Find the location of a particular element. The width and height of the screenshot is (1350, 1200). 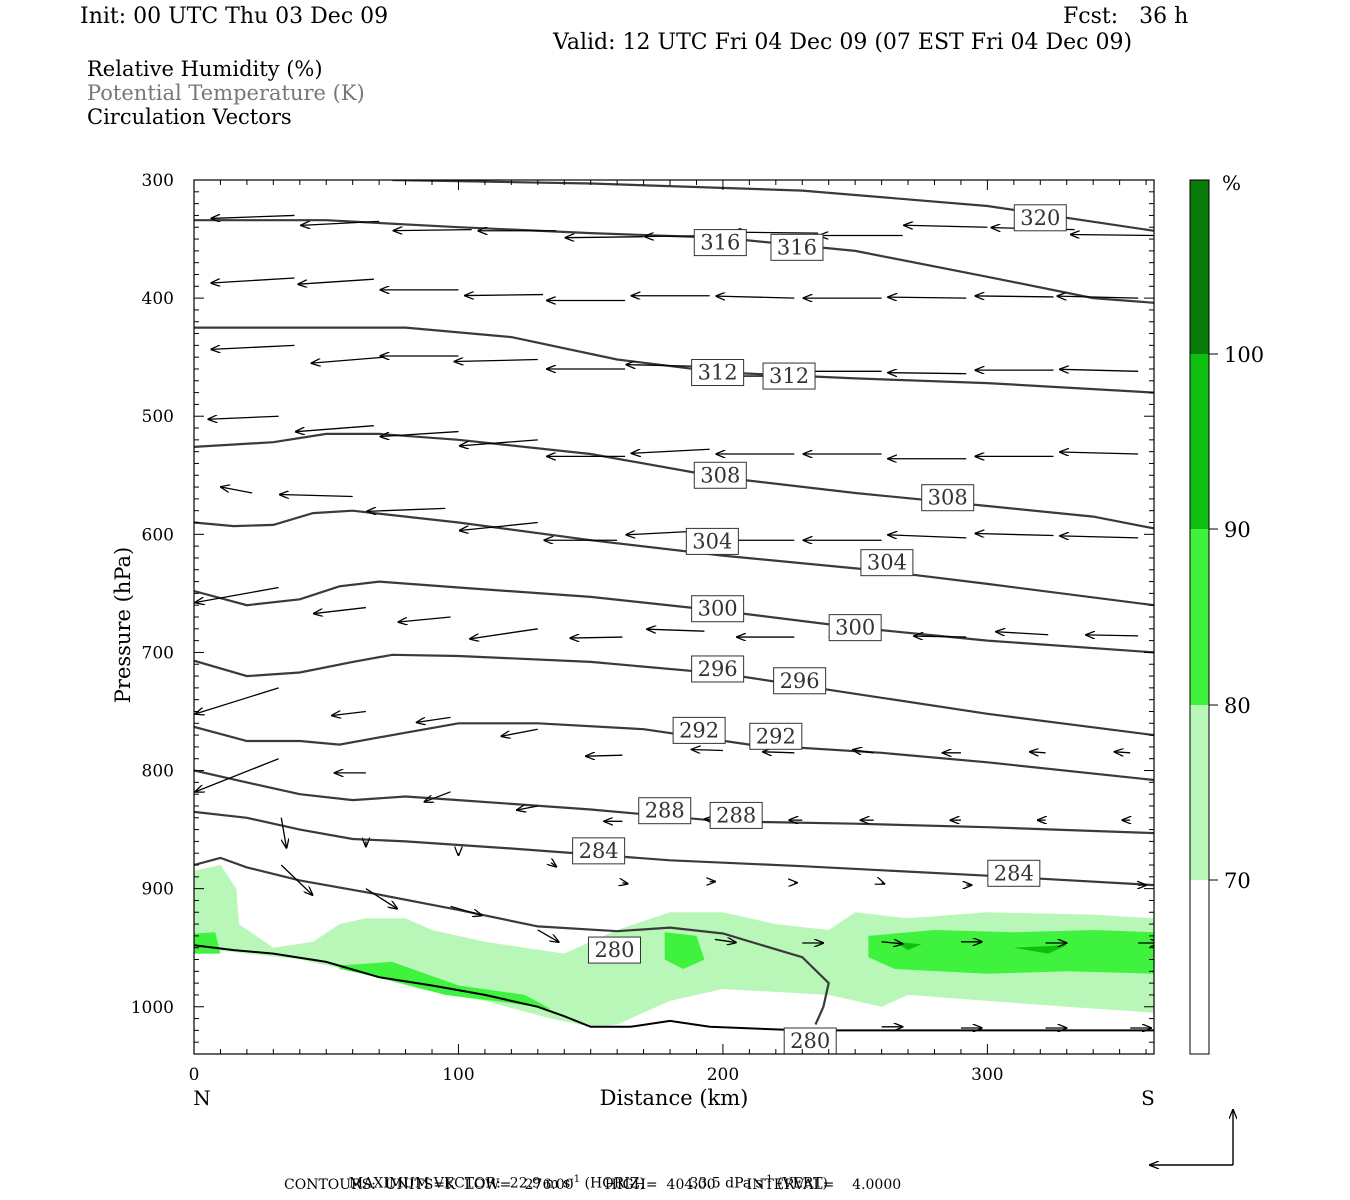

colorbar-unit: % is located at coordinates (1231, 183).